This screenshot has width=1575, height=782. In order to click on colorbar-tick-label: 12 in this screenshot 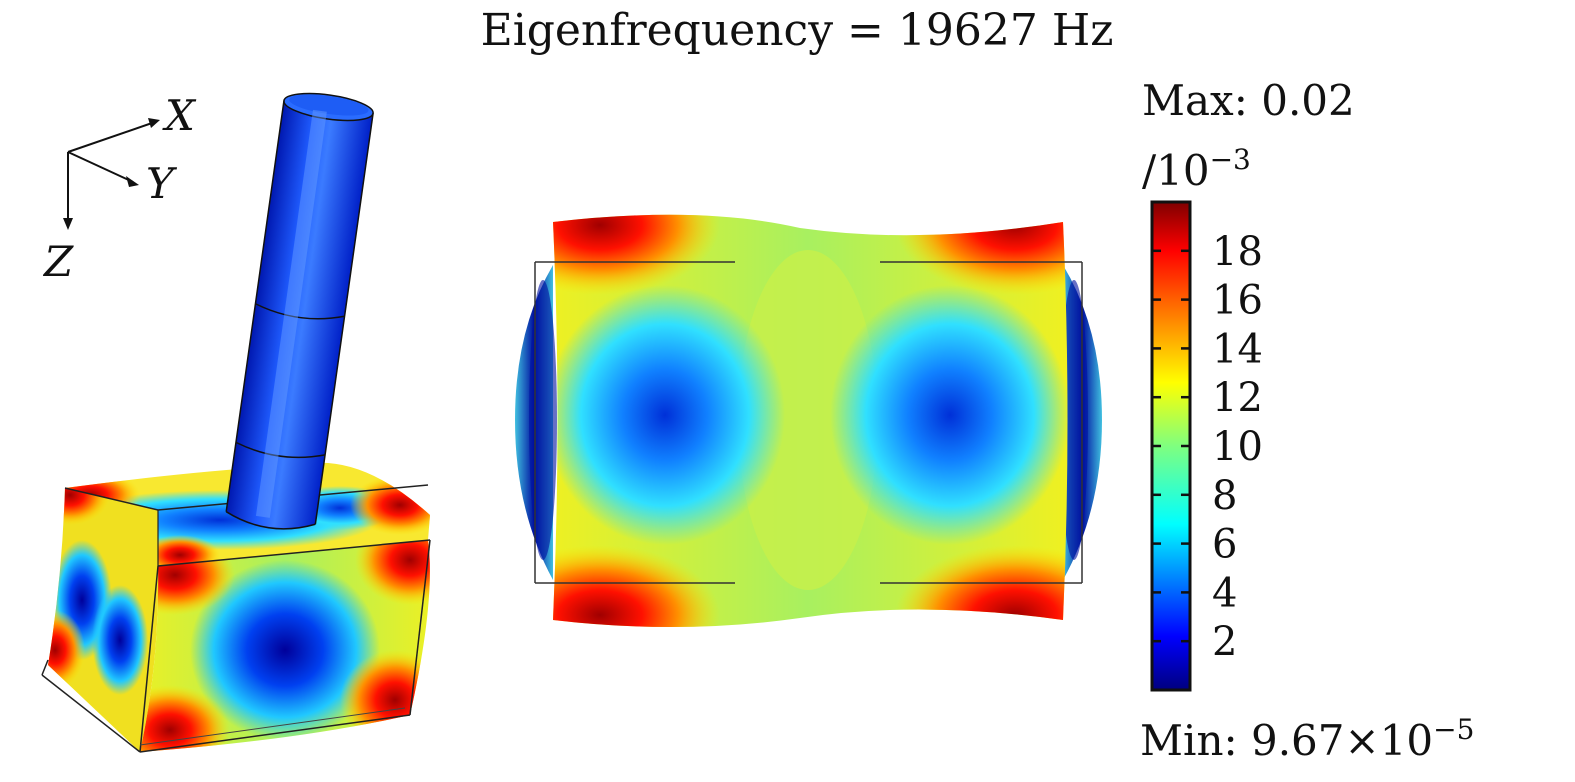, I will do `click(1237, 398)`.